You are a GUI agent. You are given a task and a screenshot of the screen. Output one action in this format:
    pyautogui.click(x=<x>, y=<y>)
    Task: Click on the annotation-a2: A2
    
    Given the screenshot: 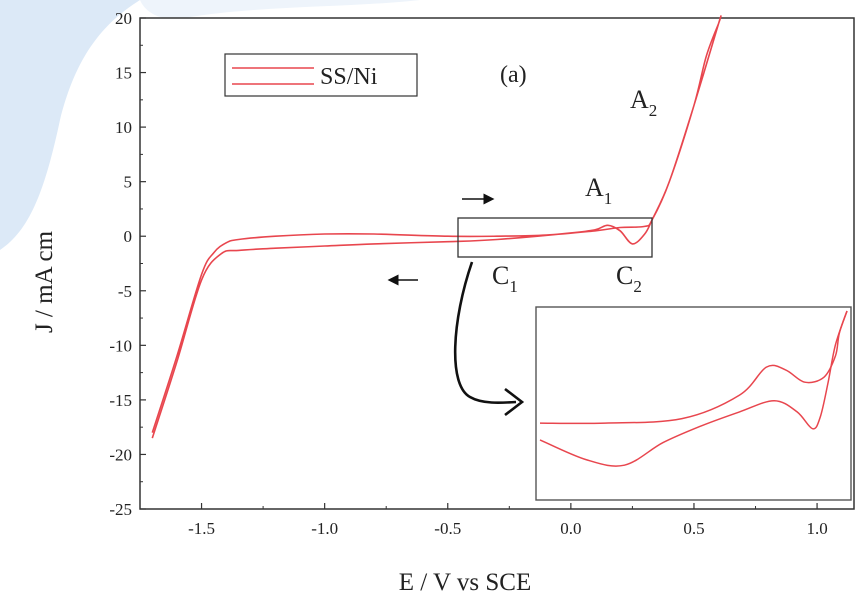 What is the action you would take?
    pyautogui.click(x=643, y=102)
    